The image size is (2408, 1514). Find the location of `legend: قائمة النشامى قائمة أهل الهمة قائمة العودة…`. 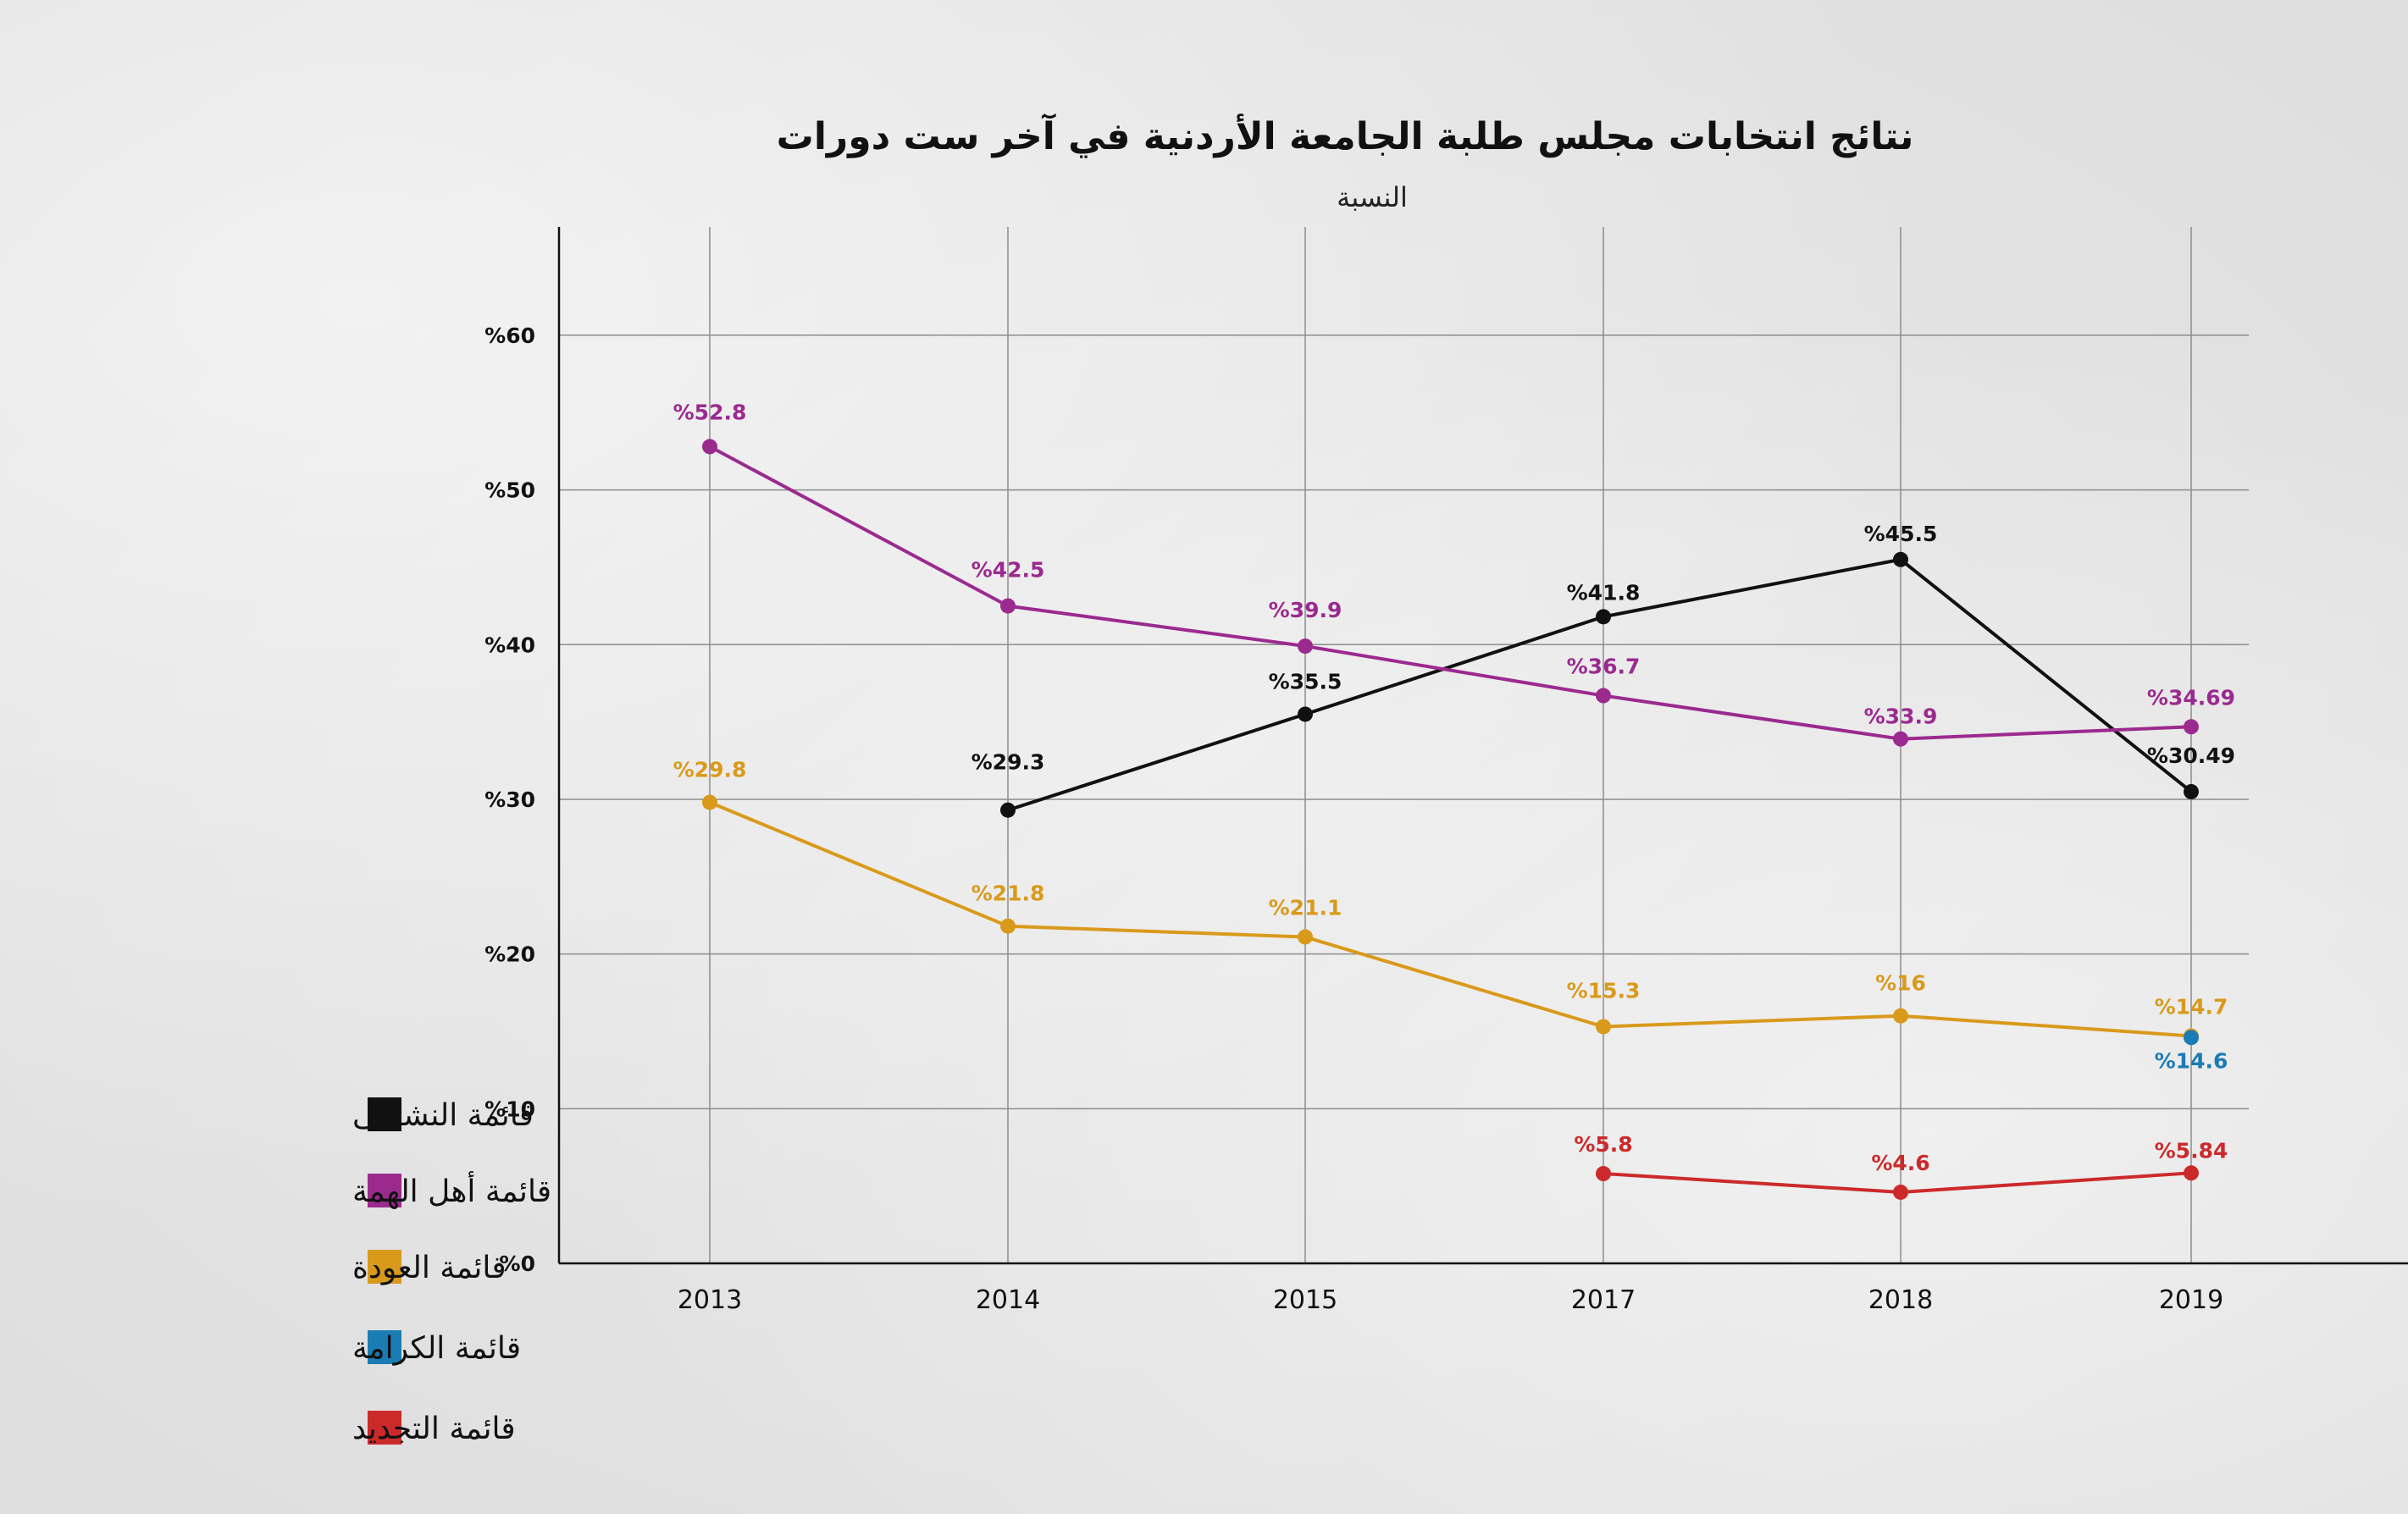

legend: قائمة النشامى قائمة أهل الهمة قائمة العودة… is located at coordinates (451, 1271).